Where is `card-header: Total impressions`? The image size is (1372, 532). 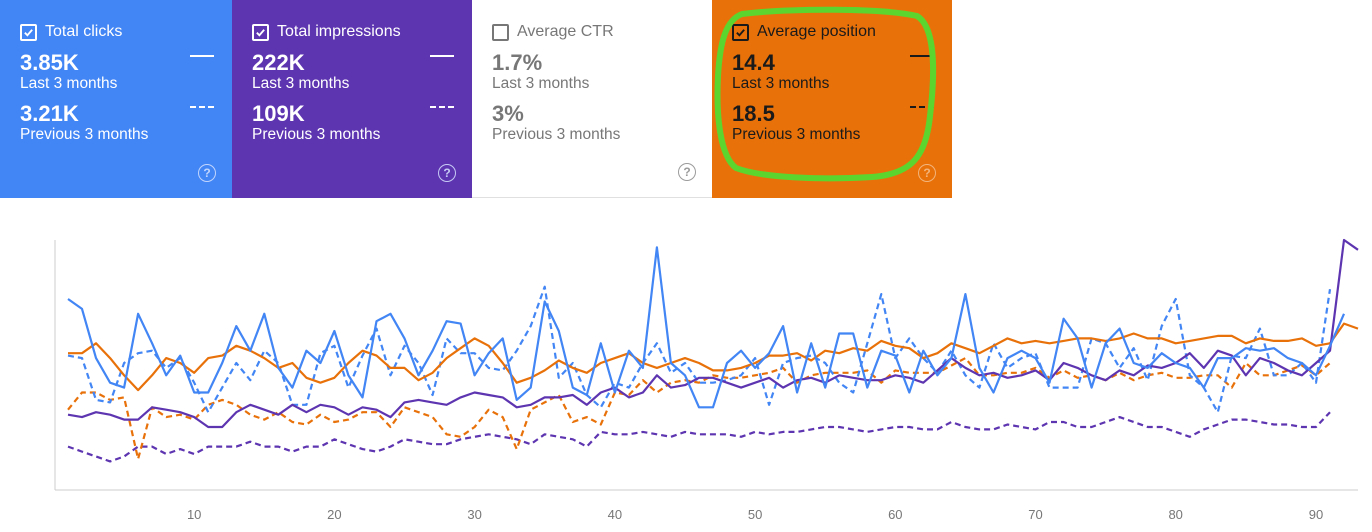 card-header: Total impressions is located at coordinates (352, 32).